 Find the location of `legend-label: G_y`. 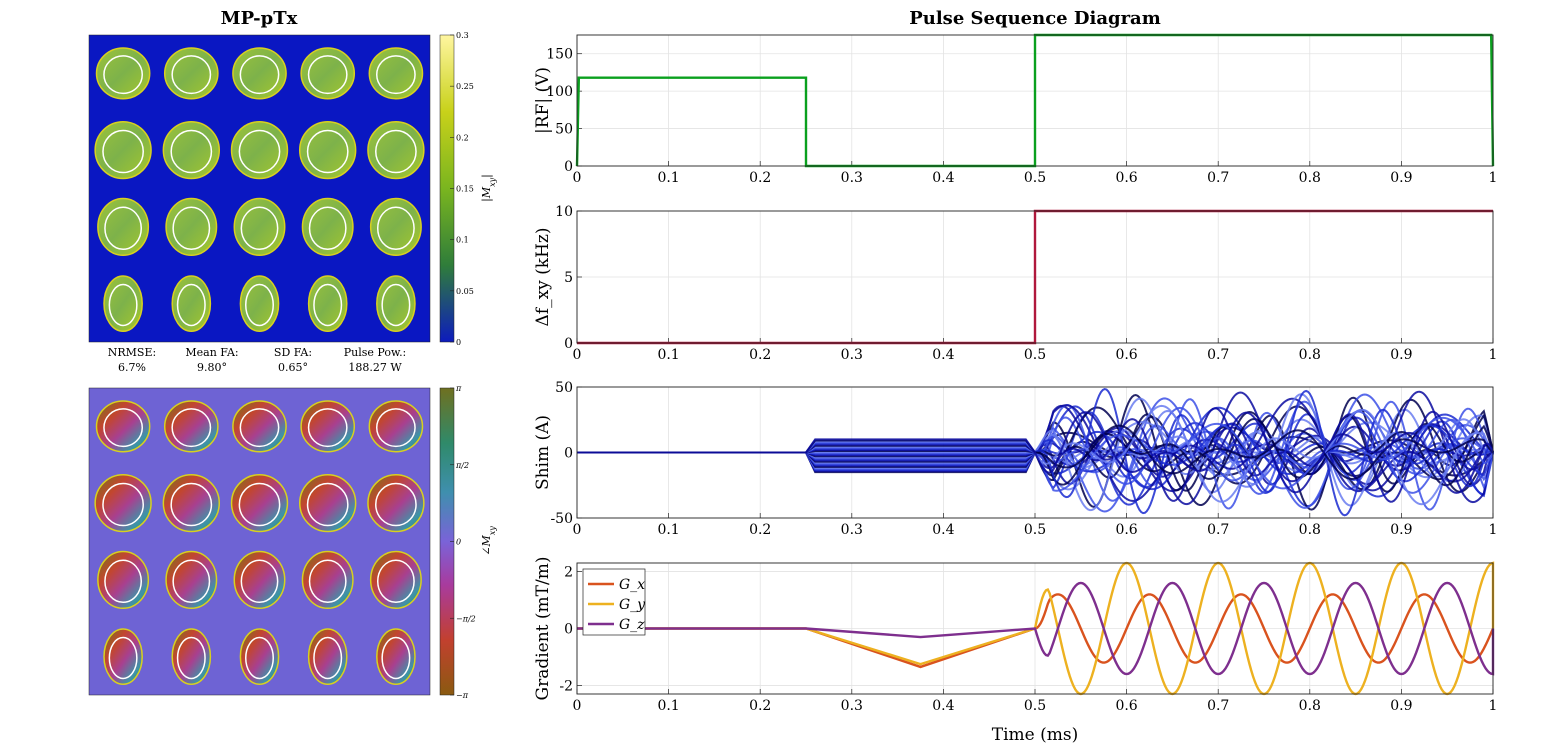

legend-label: G_y is located at coordinates (632, 605).